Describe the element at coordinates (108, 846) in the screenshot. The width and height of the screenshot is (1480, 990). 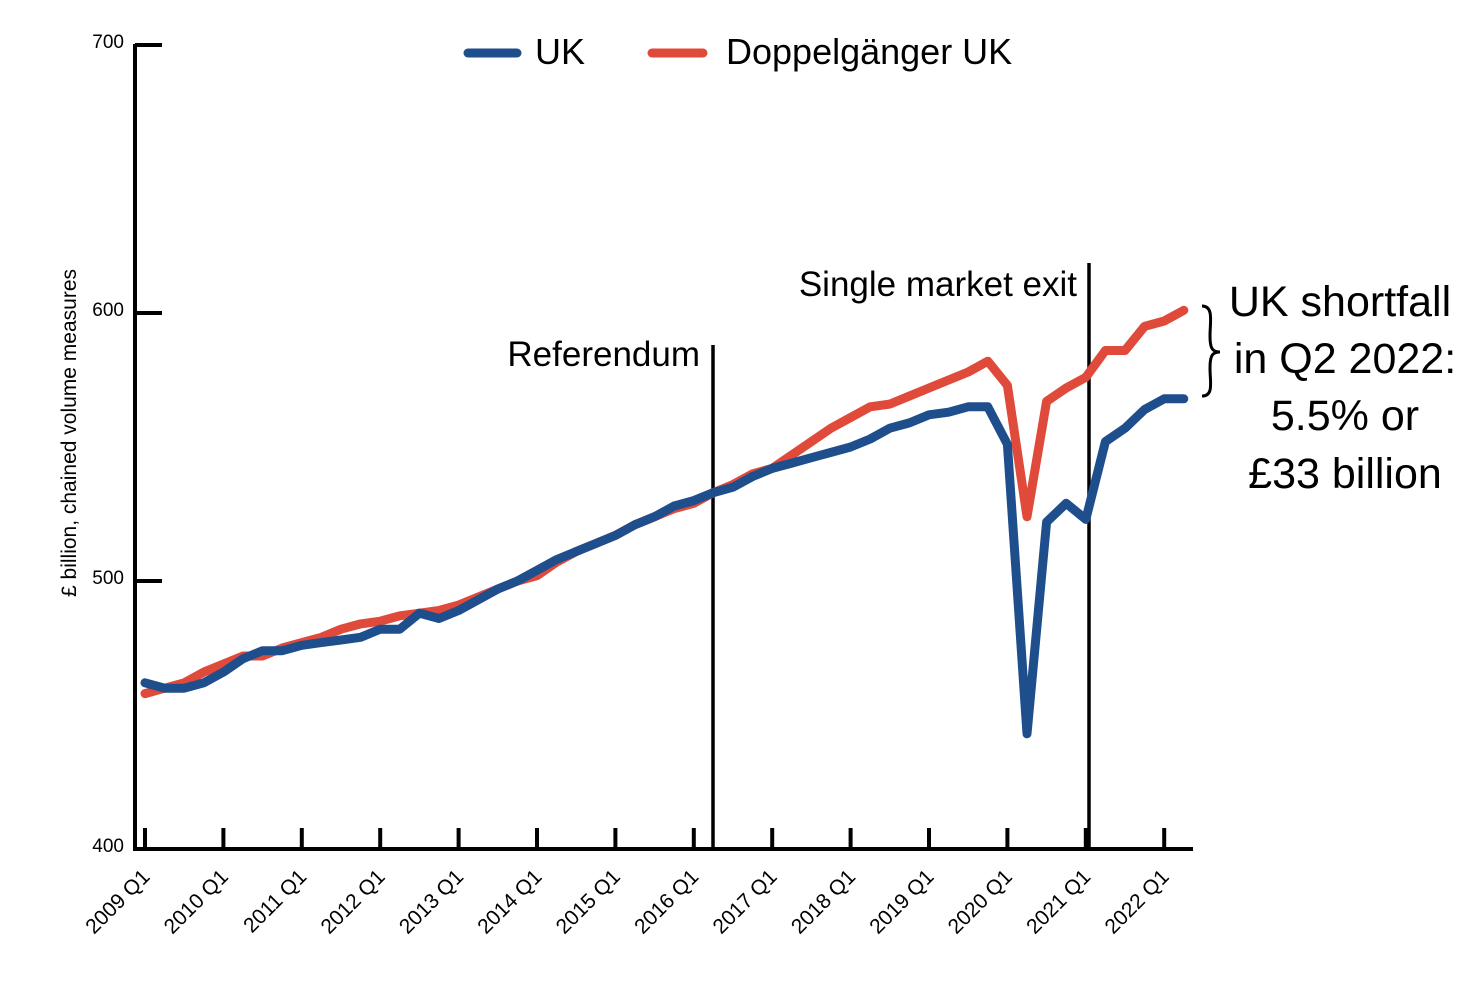
I see `y-tick-label: 400` at that location.